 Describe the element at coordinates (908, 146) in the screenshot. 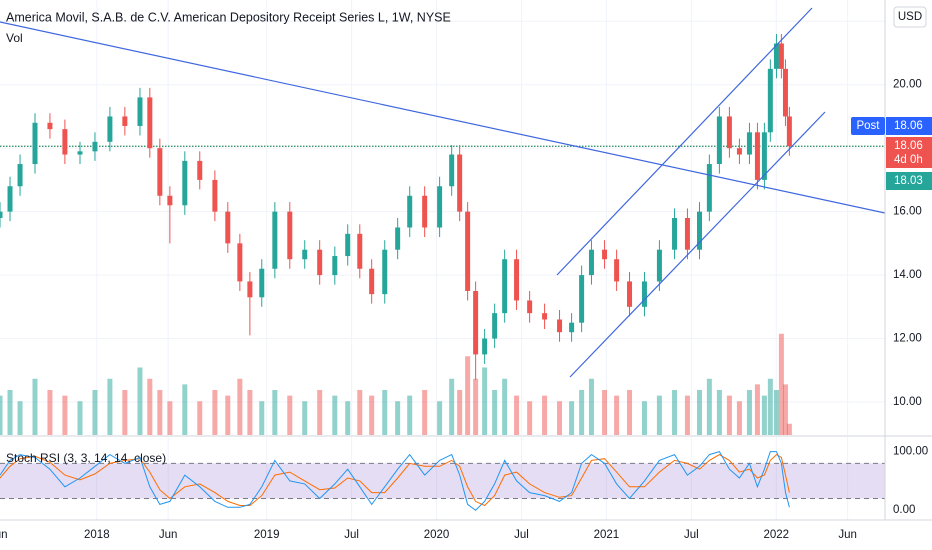

I see `last-price: 18.06` at that location.